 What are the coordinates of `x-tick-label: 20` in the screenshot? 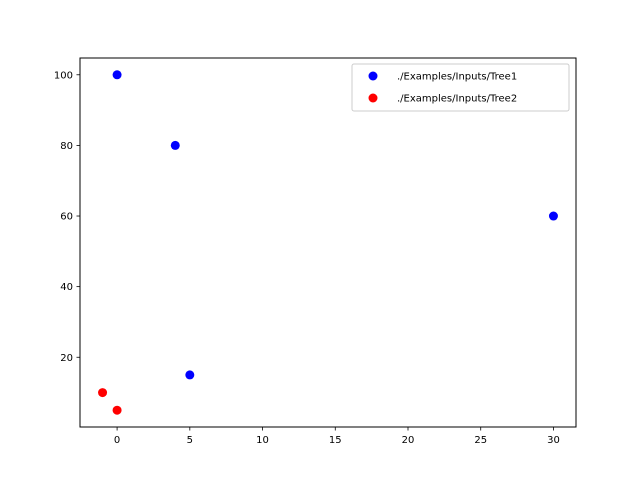 It's located at (408, 440).